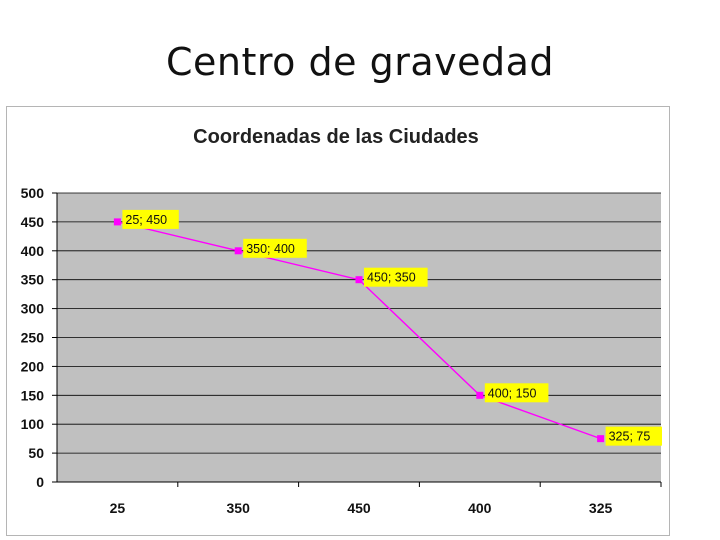 This screenshot has height=540, width=720. I want to click on y-tick-label: 300, so click(33, 309).